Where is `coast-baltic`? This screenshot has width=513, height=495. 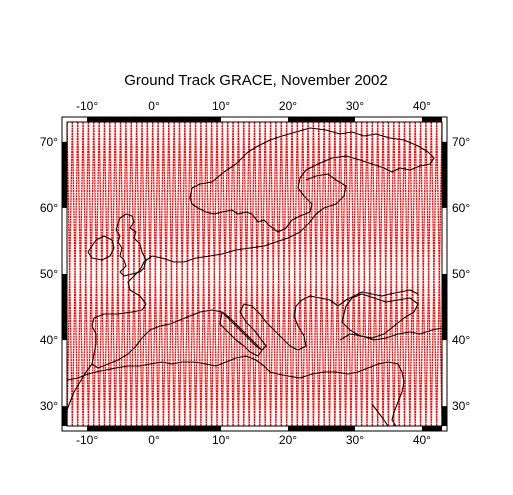 coast-baltic is located at coordinates (249, 218).